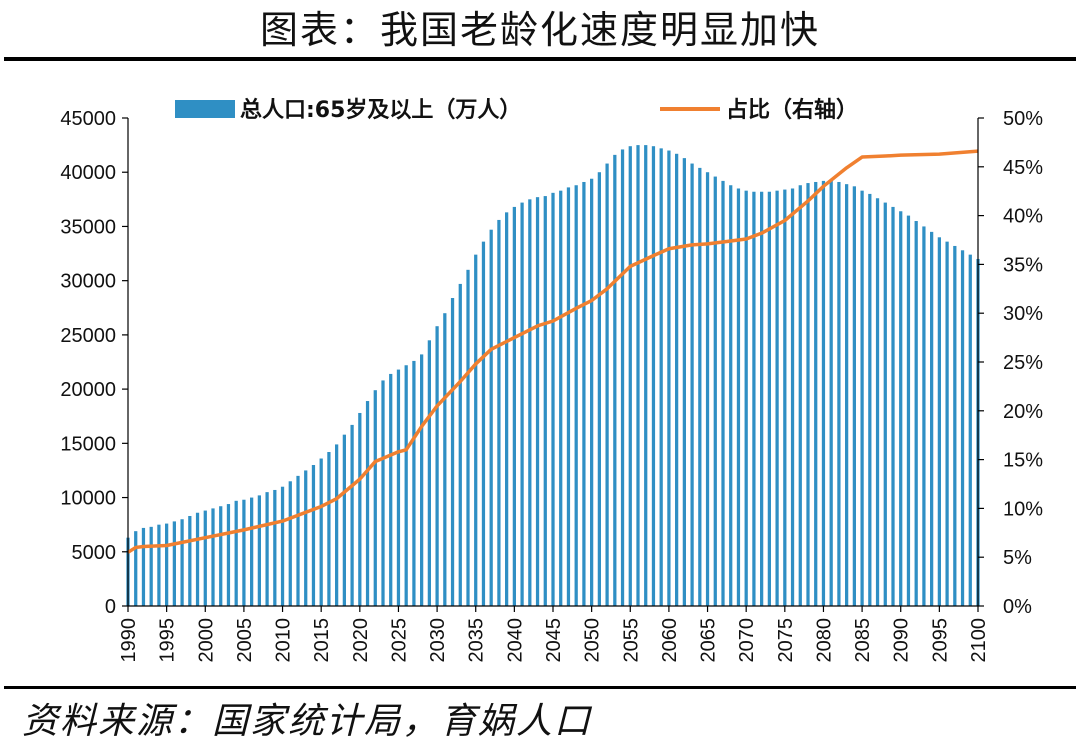  Describe the element at coordinates (307, 721) in the screenshot. I see `source-note: 资料来源：国家统计局，育娲人口` at that location.